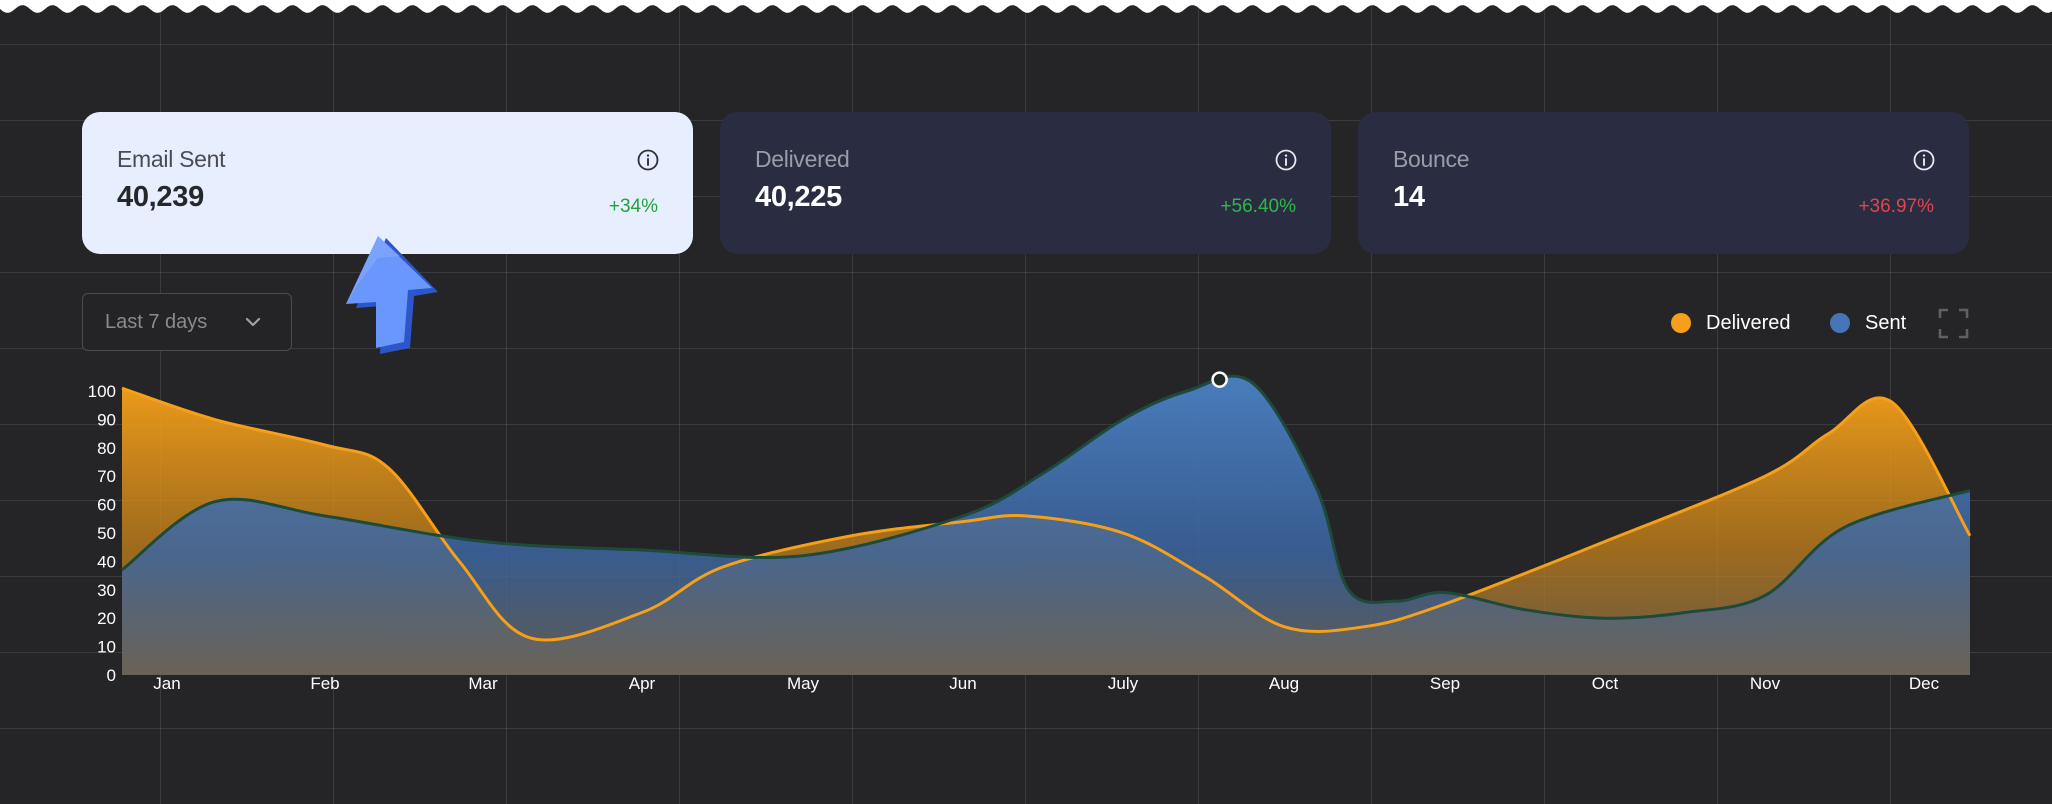  I want to click on email-sent-change: +34%, so click(633, 206).